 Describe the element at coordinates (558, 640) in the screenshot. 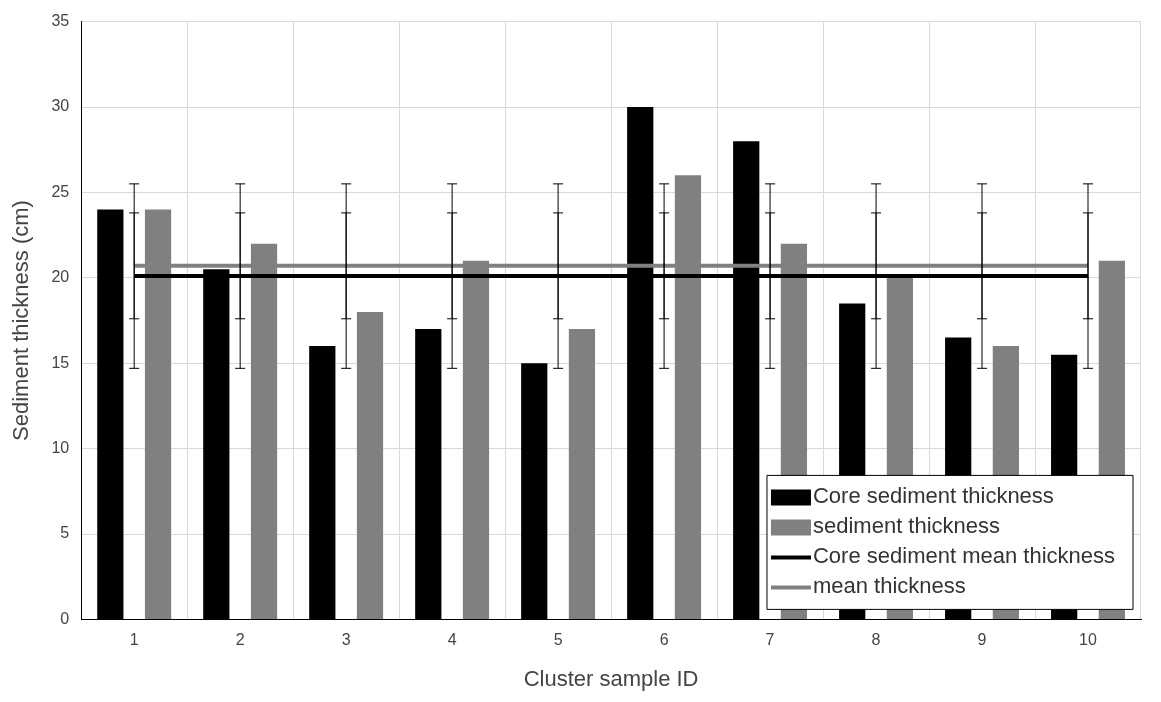

I see `x-tick-label: 5` at that location.